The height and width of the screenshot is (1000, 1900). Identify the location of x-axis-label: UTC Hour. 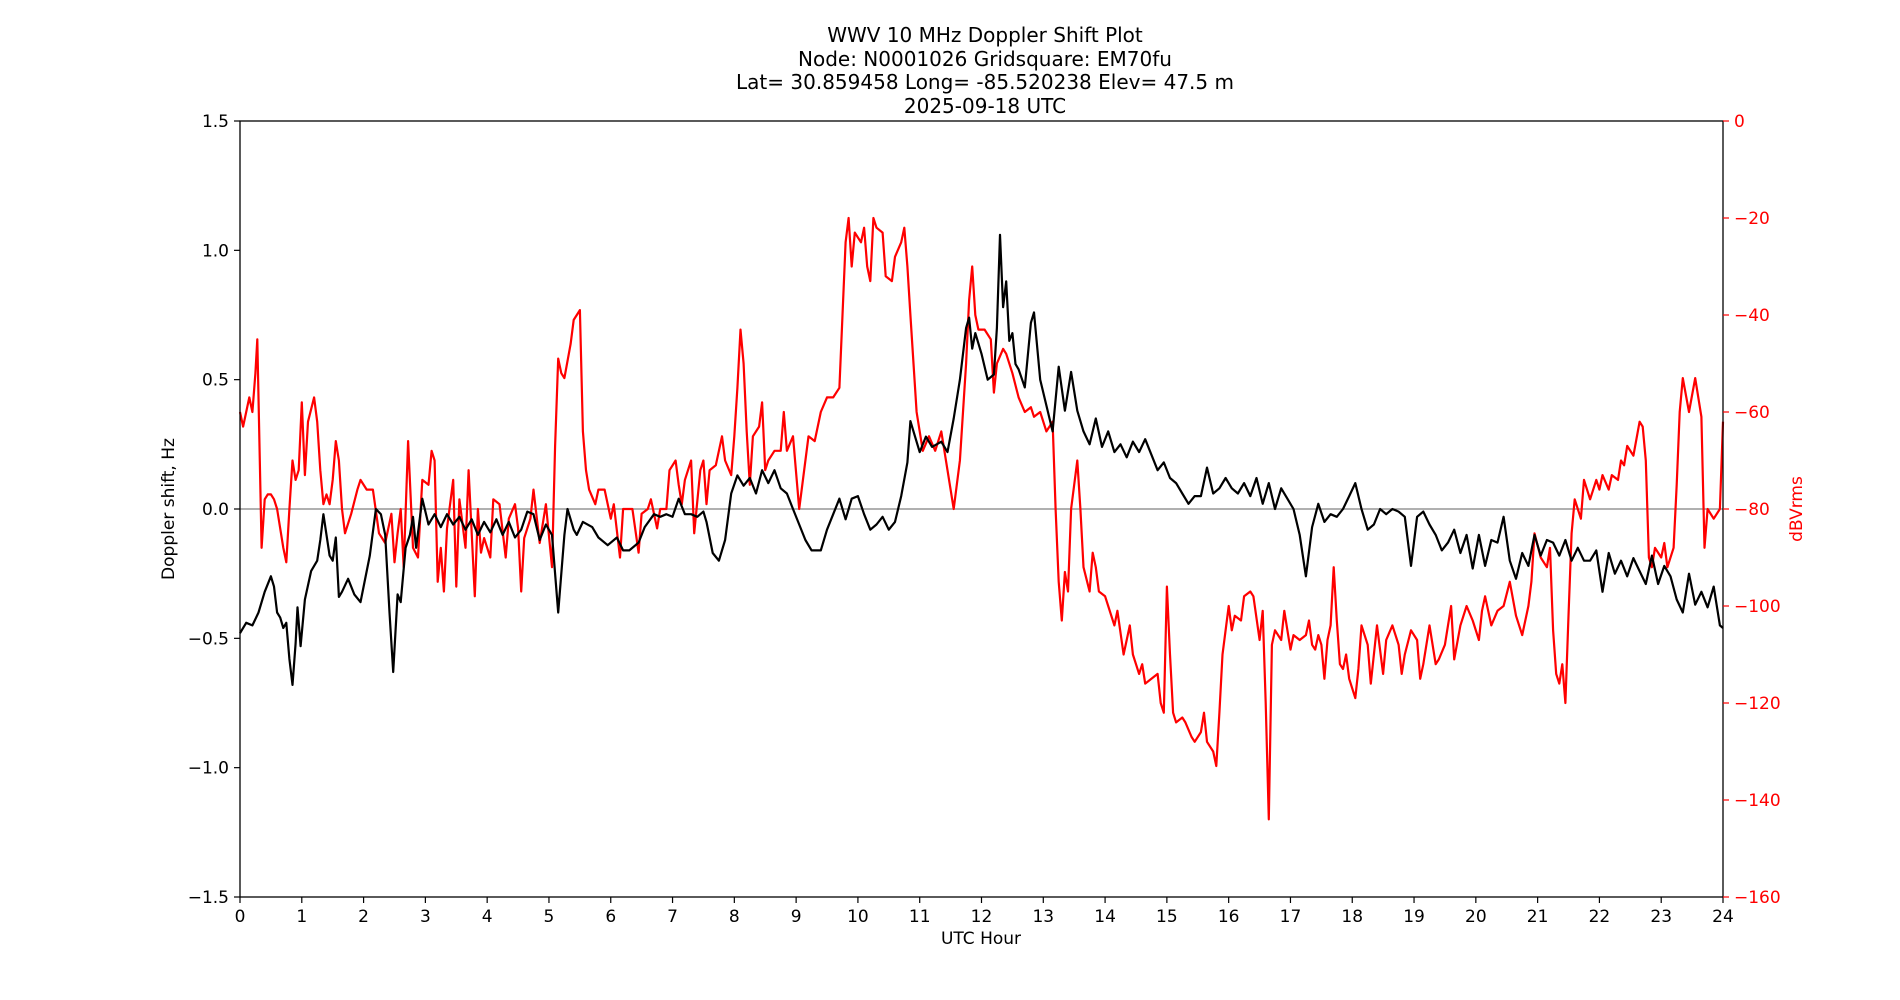
(981, 939).